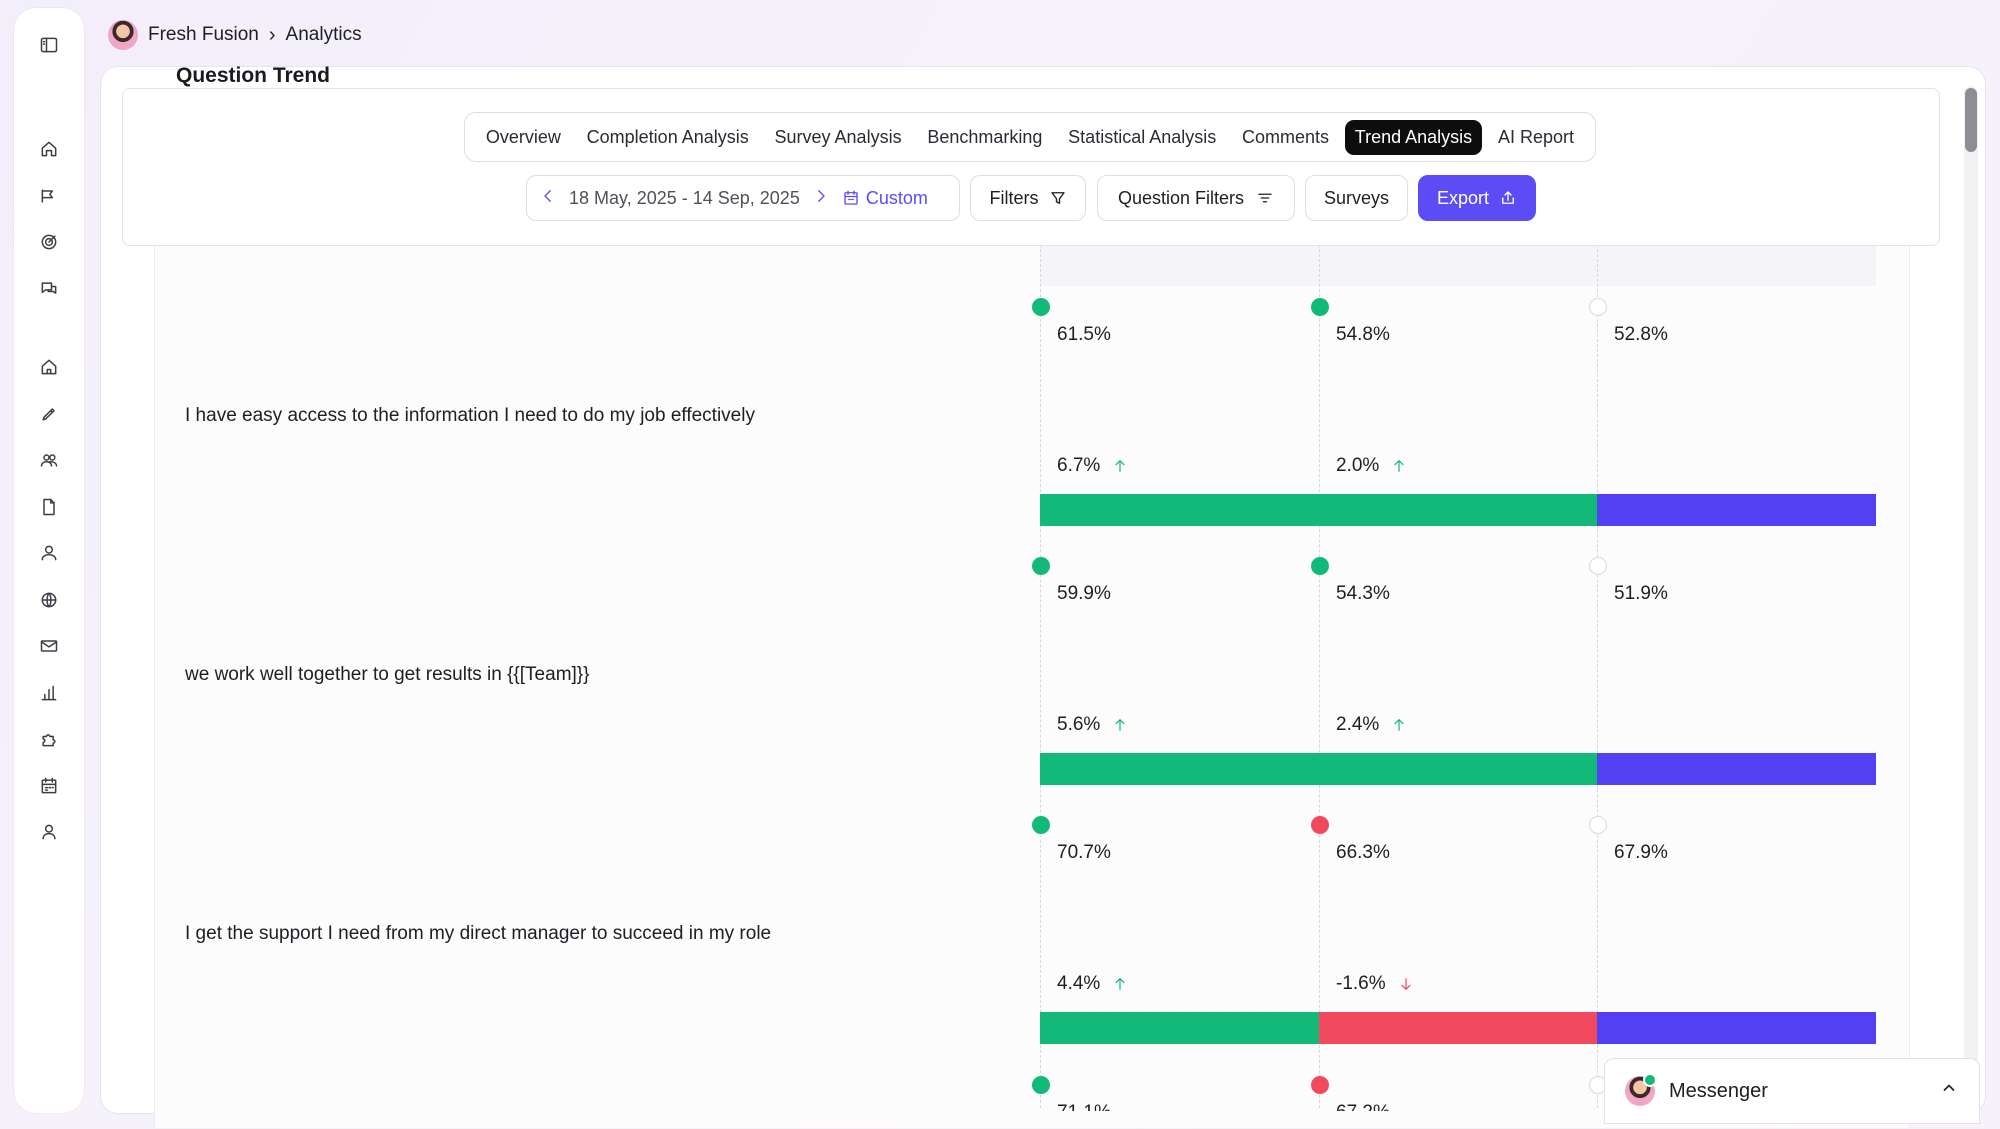 This screenshot has height=1129, width=2000. I want to click on chevron-right-icon, so click(821, 198).